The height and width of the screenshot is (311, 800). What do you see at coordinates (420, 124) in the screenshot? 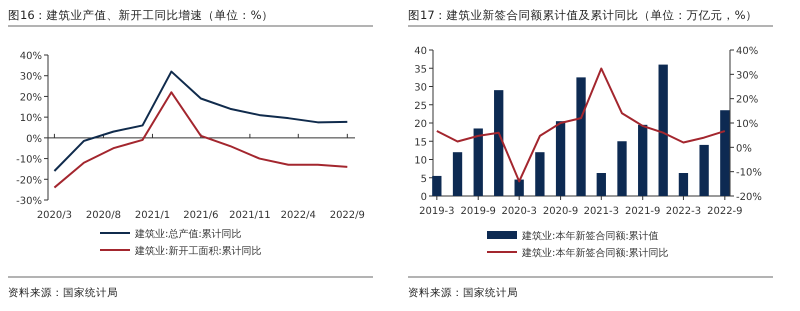
I see `y-tick-label: 20` at bounding box center [420, 124].